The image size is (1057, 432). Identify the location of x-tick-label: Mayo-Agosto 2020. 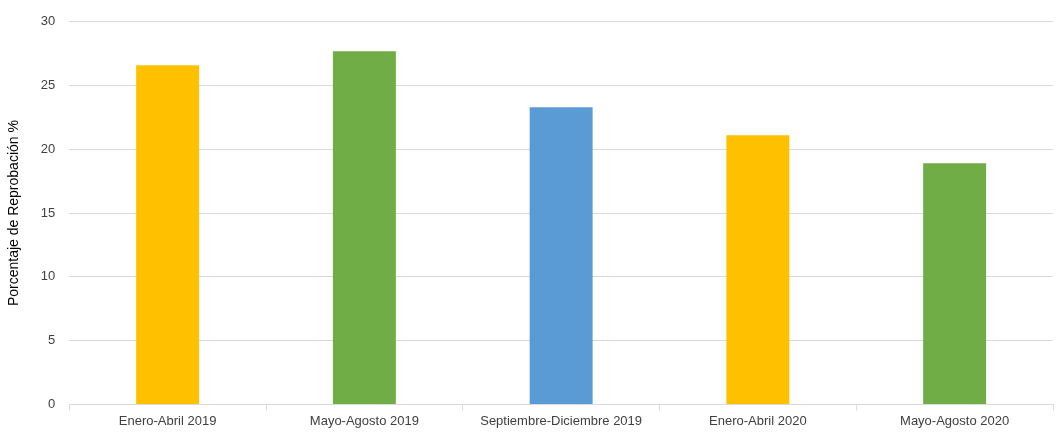
(955, 420).